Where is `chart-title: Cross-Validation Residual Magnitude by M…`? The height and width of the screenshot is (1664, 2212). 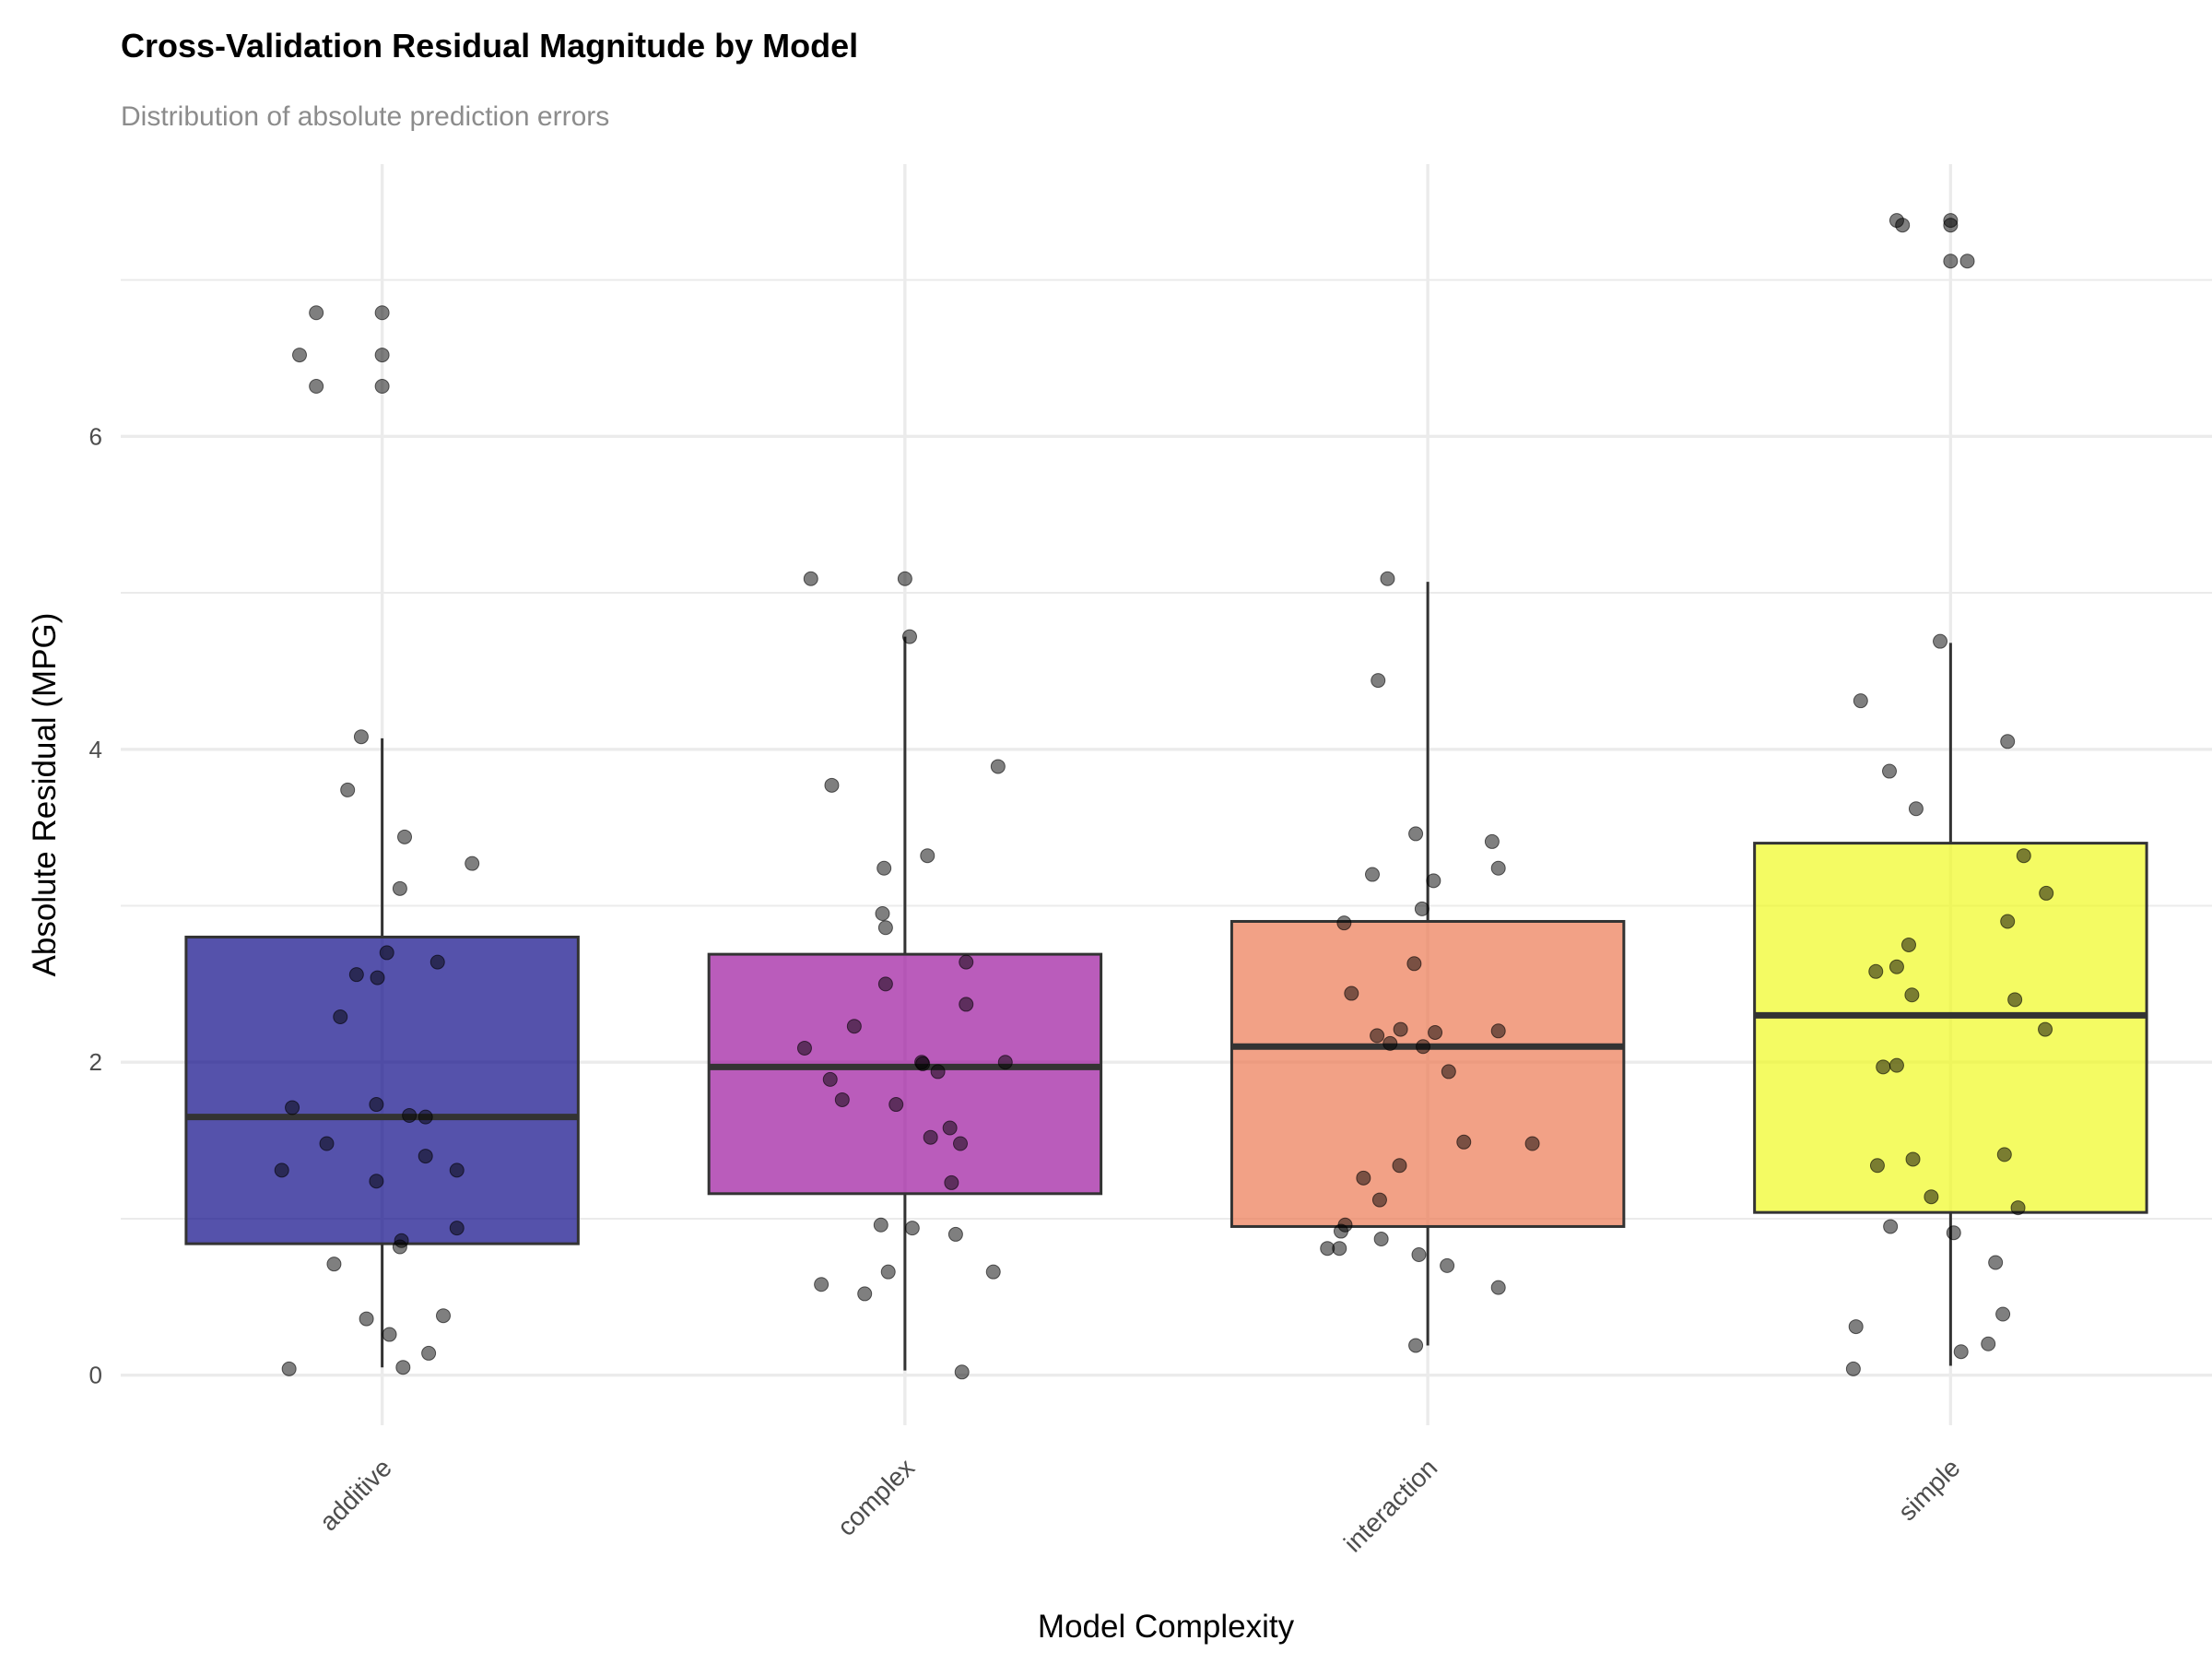
chart-title: Cross-Validation Residual Magnitude by M… is located at coordinates (489, 46).